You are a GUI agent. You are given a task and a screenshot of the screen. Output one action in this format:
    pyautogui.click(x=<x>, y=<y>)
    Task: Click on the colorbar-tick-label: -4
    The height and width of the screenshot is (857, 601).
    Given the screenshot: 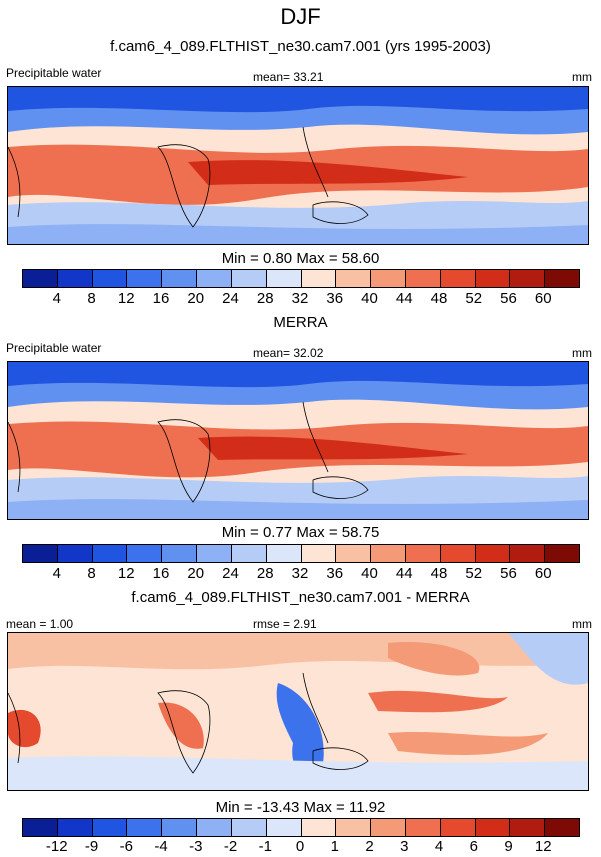 What is the action you would take?
    pyautogui.click(x=161, y=846)
    